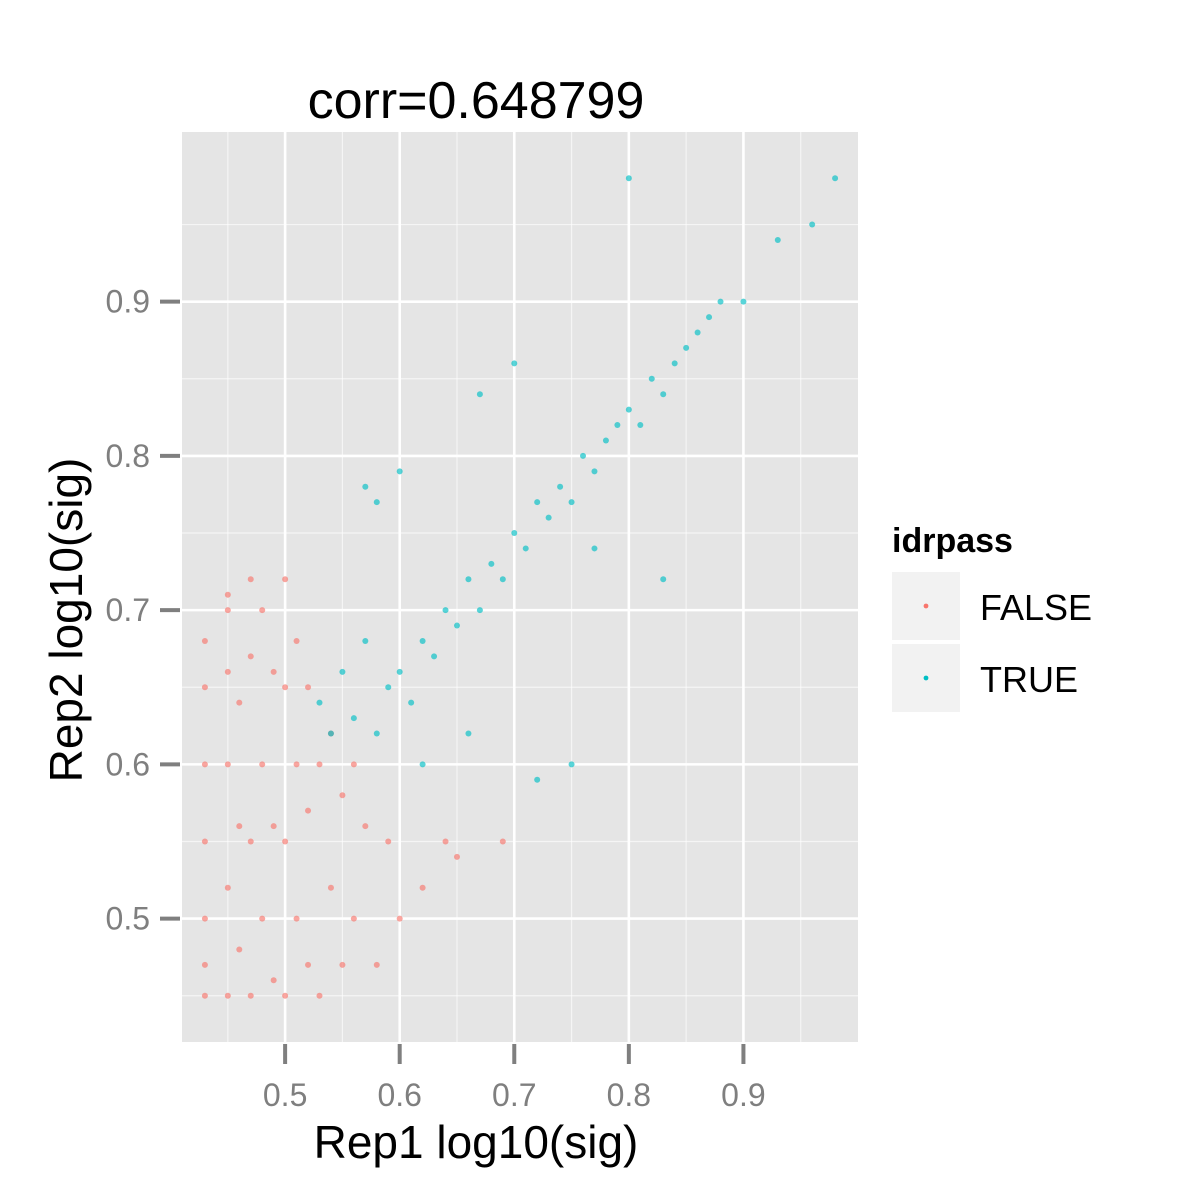  Describe the element at coordinates (128, 919) in the screenshot. I see `y-tick-label: 0.5` at that location.